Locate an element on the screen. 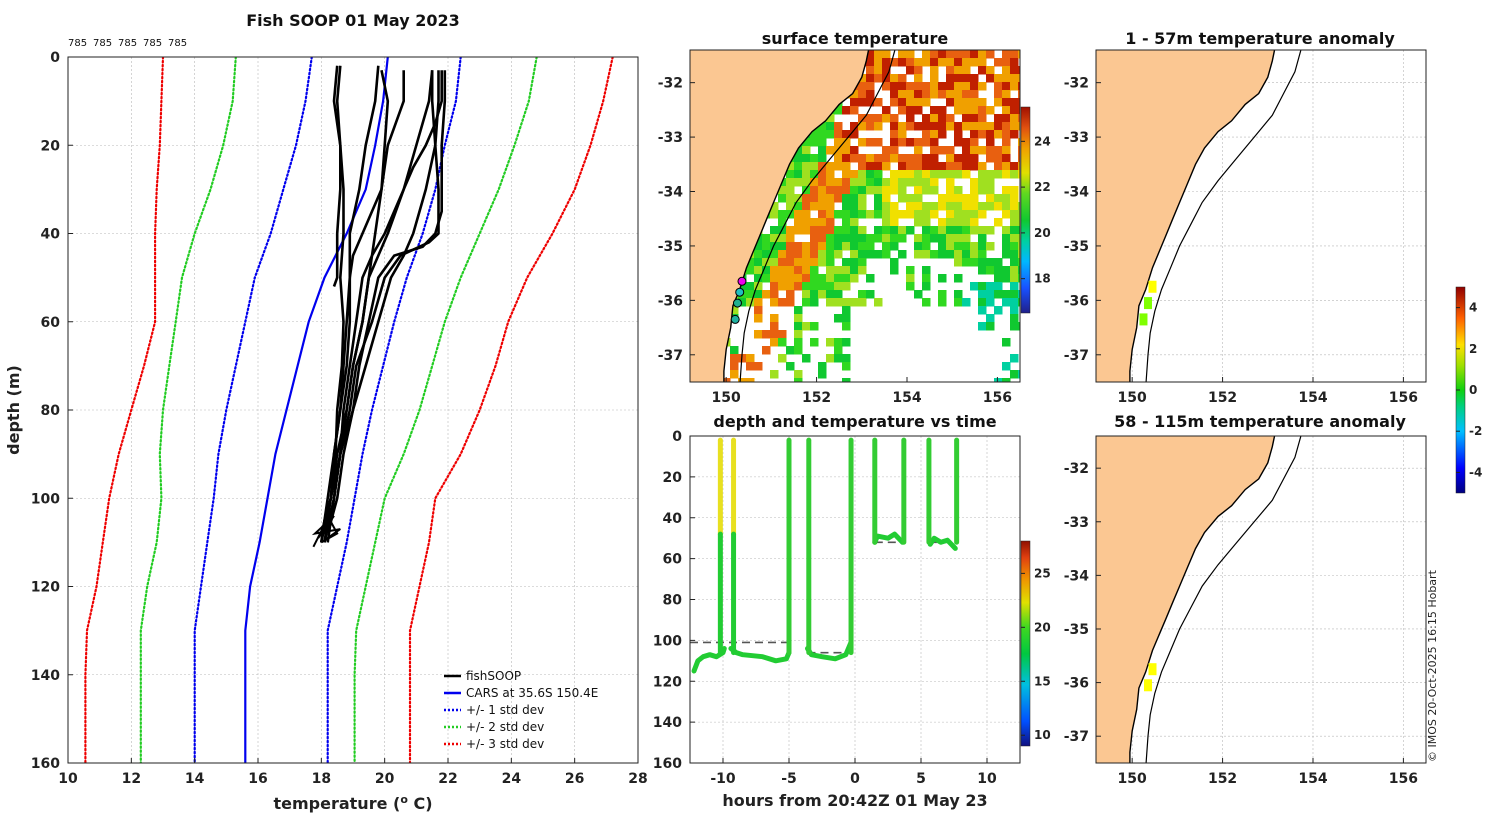  sst-map-ticks: 150 152 154 156 -32 -33 -34 -35 -36 -37 is located at coordinates (835, 241).